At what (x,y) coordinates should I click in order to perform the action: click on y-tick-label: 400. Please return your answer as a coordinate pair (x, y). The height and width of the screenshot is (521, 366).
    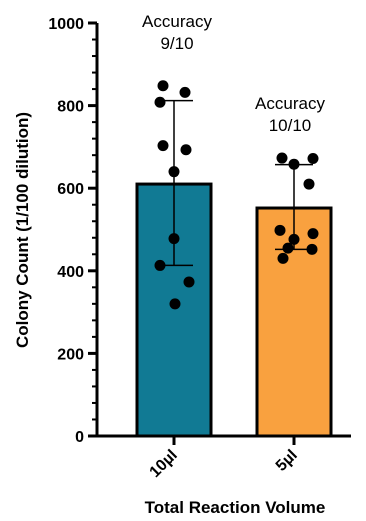
    Looking at the image, I should click on (70, 272).